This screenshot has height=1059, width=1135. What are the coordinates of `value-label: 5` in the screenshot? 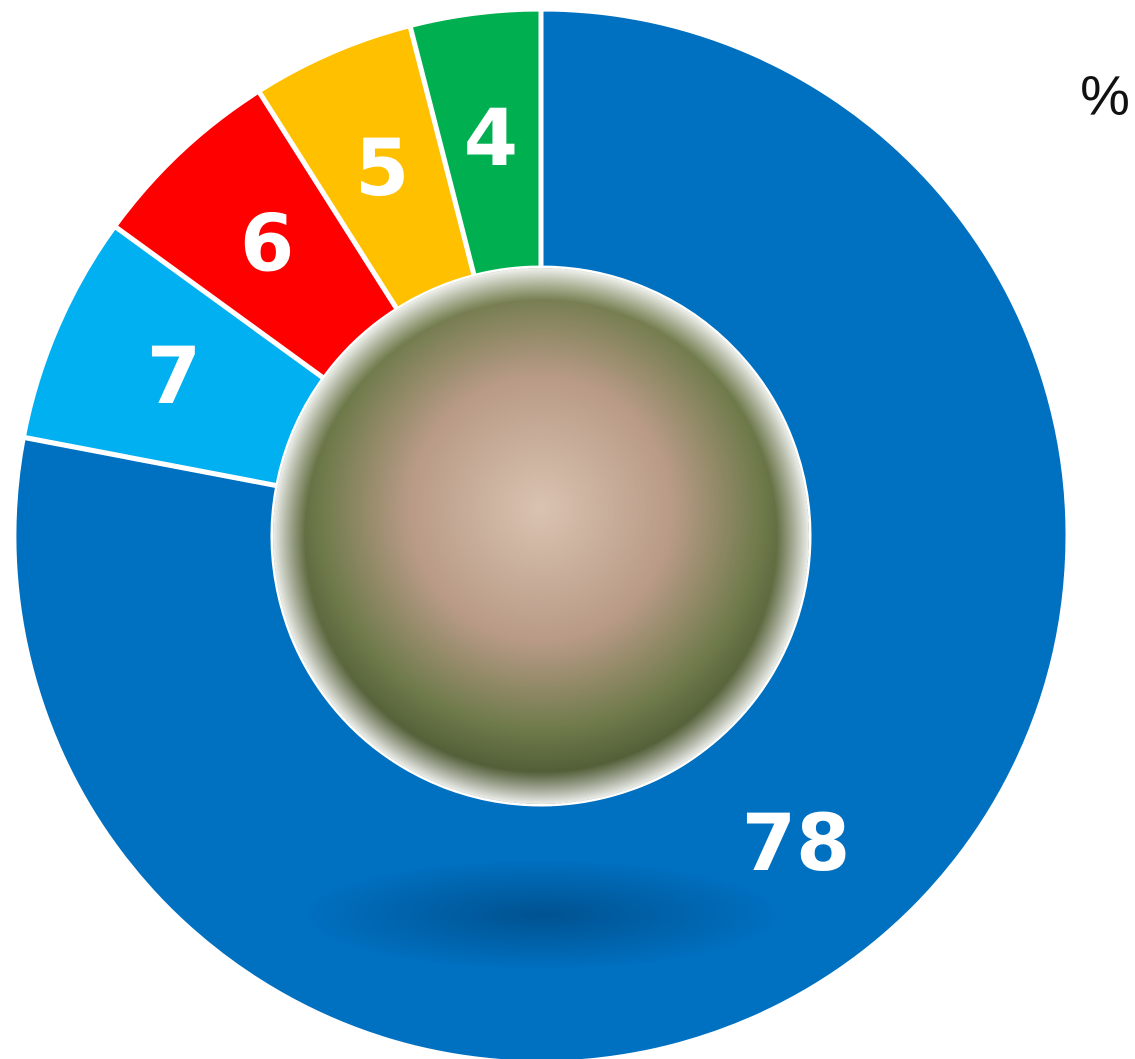 It's located at (382, 169).